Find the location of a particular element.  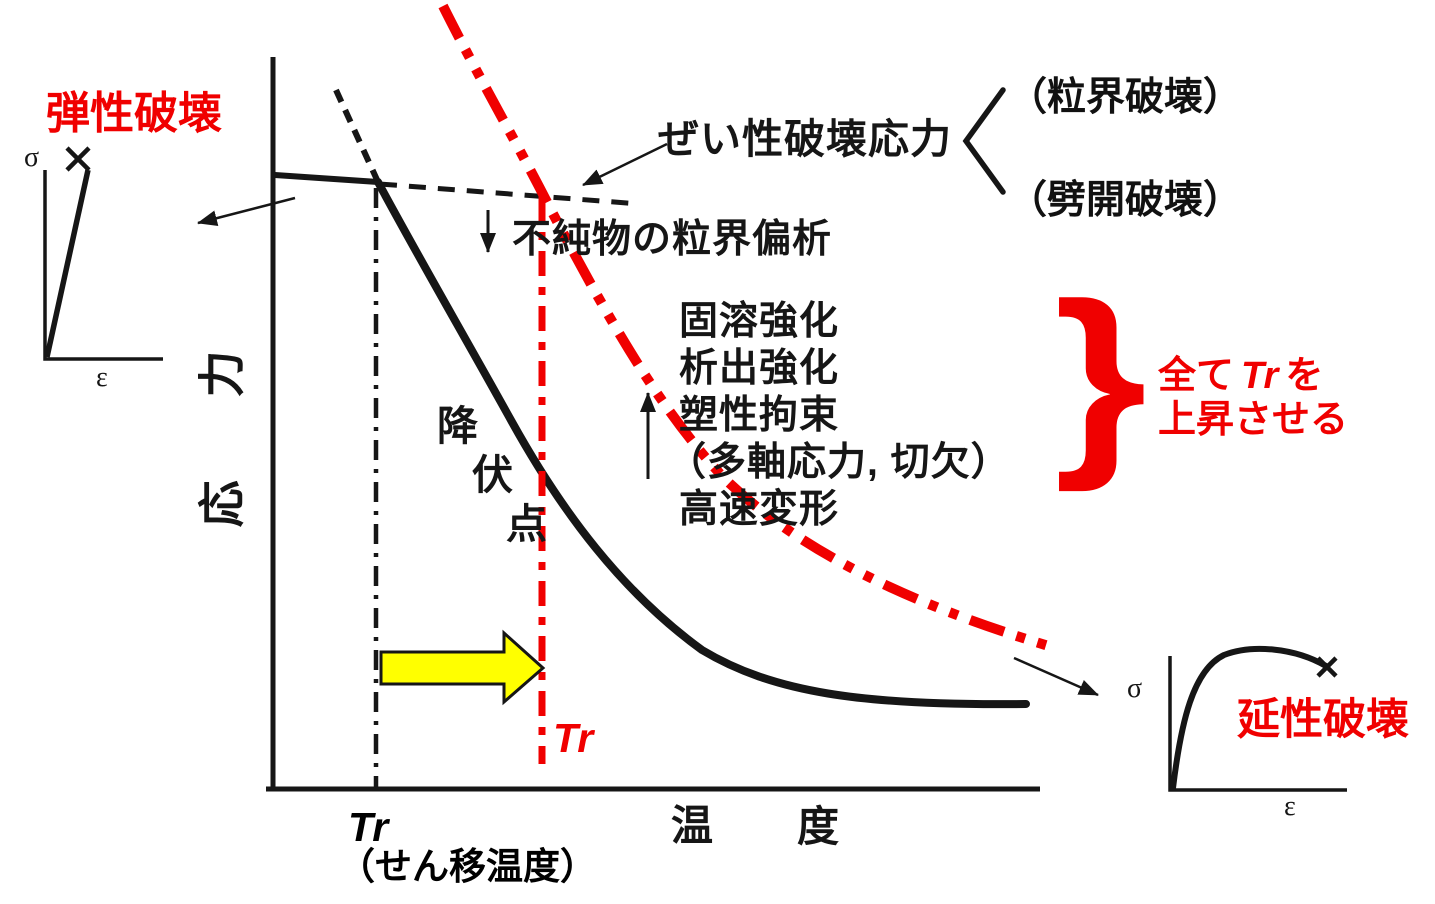

fracture-types-bracket is located at coordinates (984, 141).